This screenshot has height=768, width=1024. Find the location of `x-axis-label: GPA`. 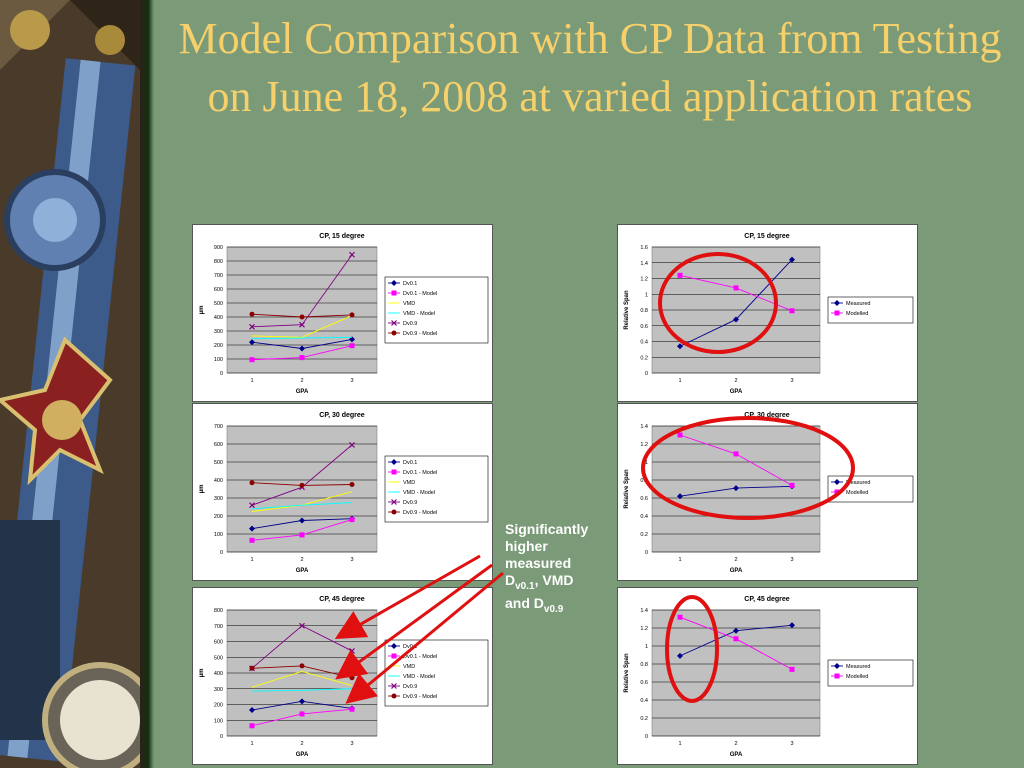

x-axis-label: GPA is located at coordinates (736, 571).